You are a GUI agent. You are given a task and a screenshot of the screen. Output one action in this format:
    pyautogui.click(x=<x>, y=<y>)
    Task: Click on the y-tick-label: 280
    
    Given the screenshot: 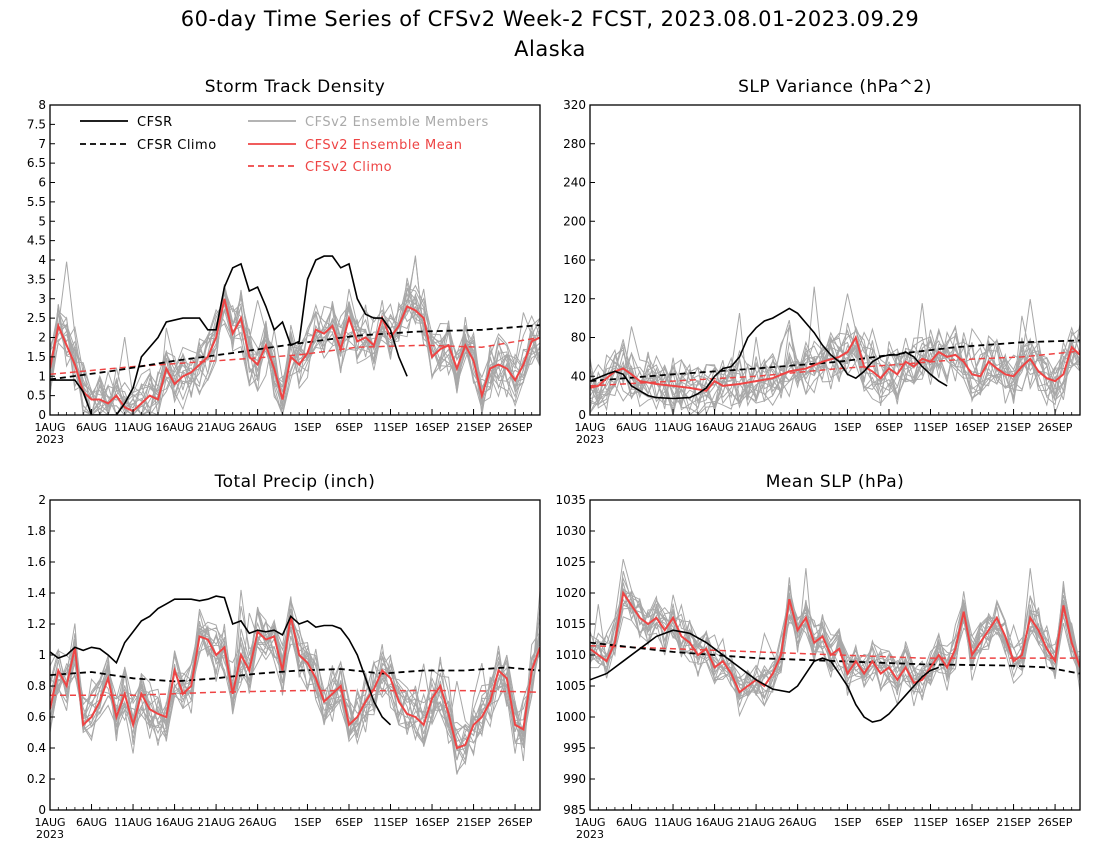 What is the action you would take?
    pyautogui.click(x=574, y=144)
    